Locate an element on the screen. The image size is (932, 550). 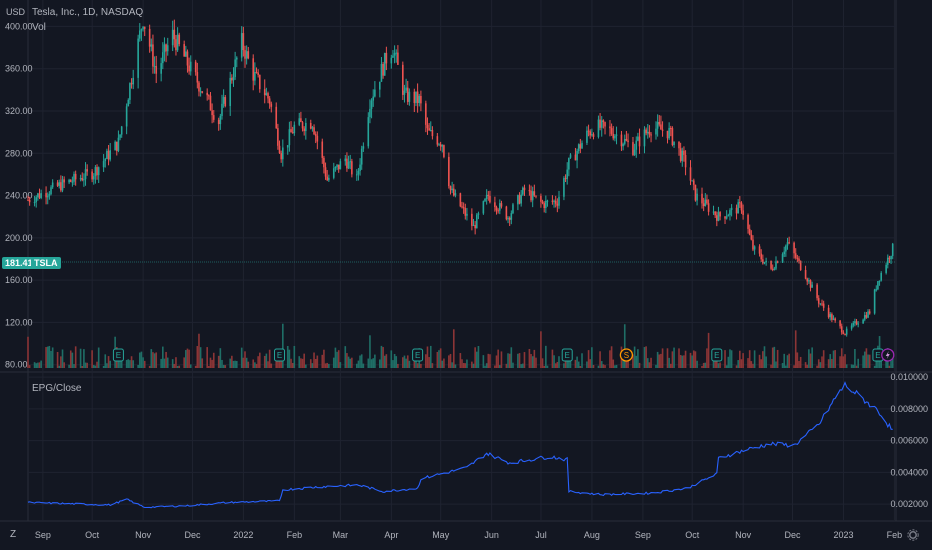
indicator-legend: EPG/Close is located at coordinates (57, 388).